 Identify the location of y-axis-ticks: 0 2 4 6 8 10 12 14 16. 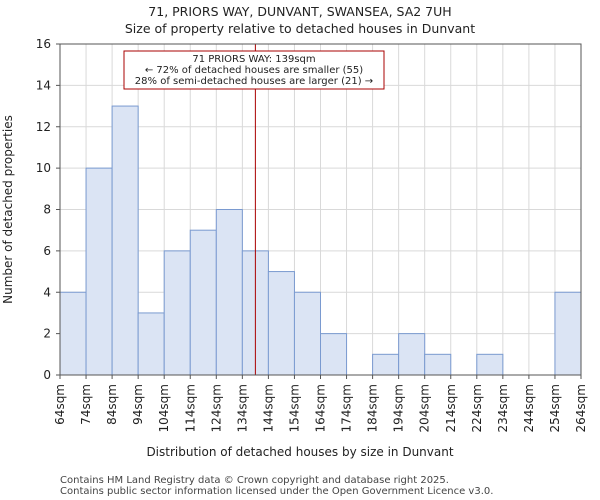
(48, 209).